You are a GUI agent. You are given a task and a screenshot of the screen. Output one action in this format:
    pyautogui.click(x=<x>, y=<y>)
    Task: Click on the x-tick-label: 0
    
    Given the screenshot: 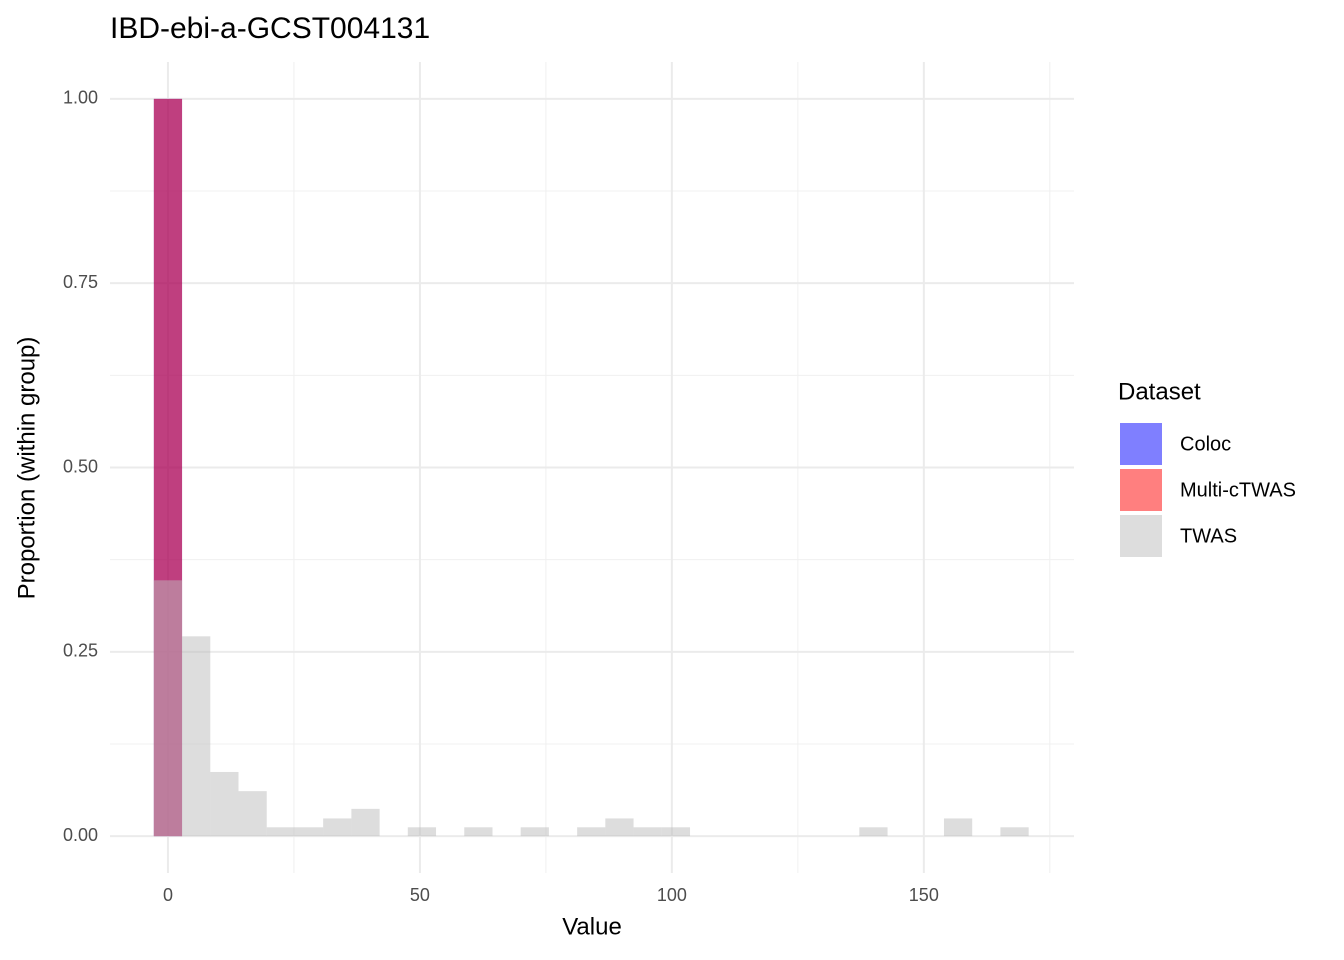 What is the action you would take?
    pyautogui.click(x=168, y=895)
    